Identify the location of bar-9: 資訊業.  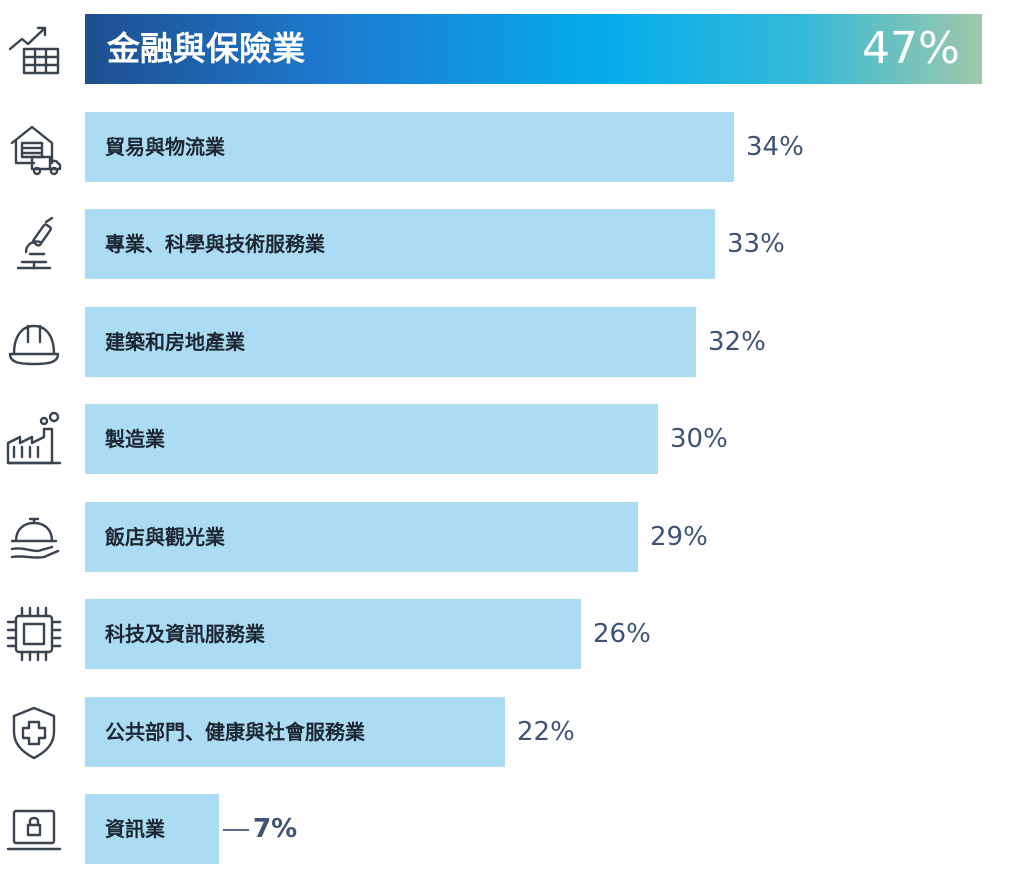
(152, 829).